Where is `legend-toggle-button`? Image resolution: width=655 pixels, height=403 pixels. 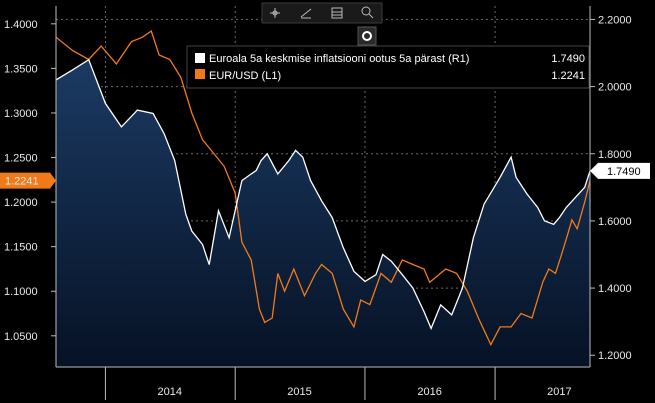 legend-toggle-button is located at coordinates (367, 36).